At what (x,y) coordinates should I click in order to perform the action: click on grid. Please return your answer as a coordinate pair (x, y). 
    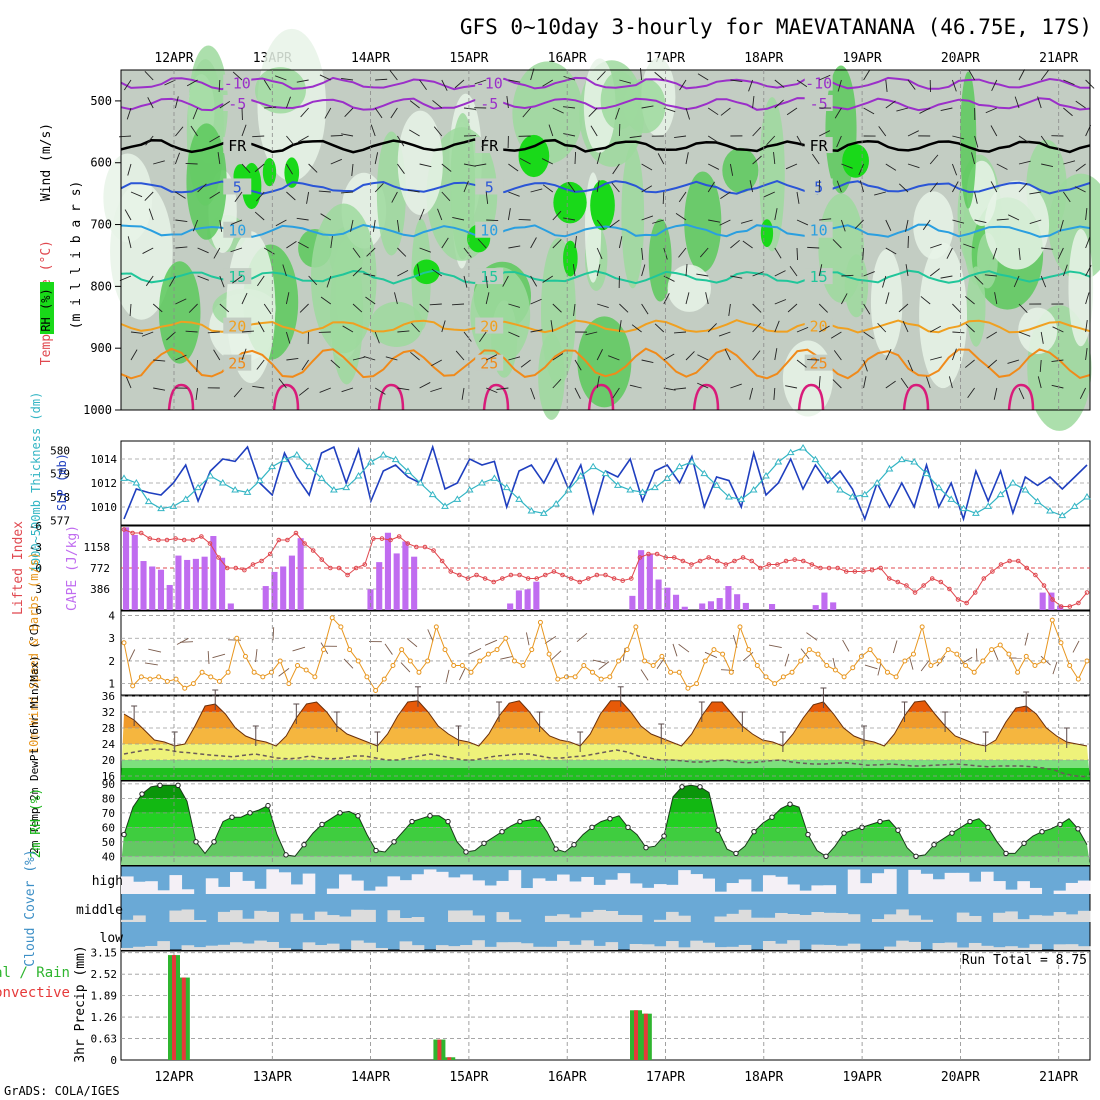
    Looking at the image, I should click on (605, 821).